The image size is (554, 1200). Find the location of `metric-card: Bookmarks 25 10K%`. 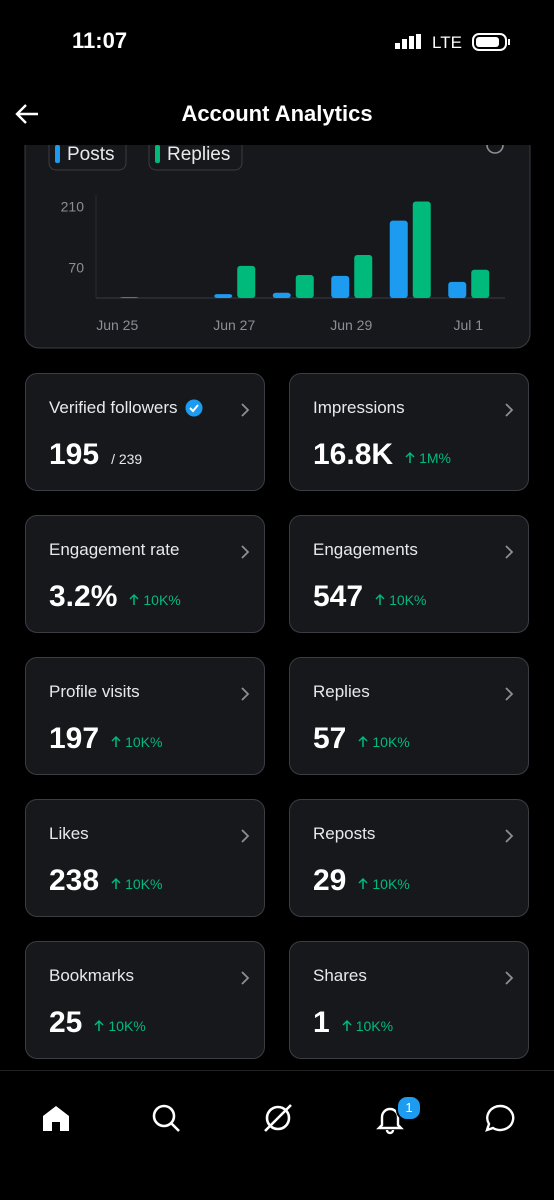

metric-card: Bookmarks 25 10K% is located at coordinates (145, 1000).